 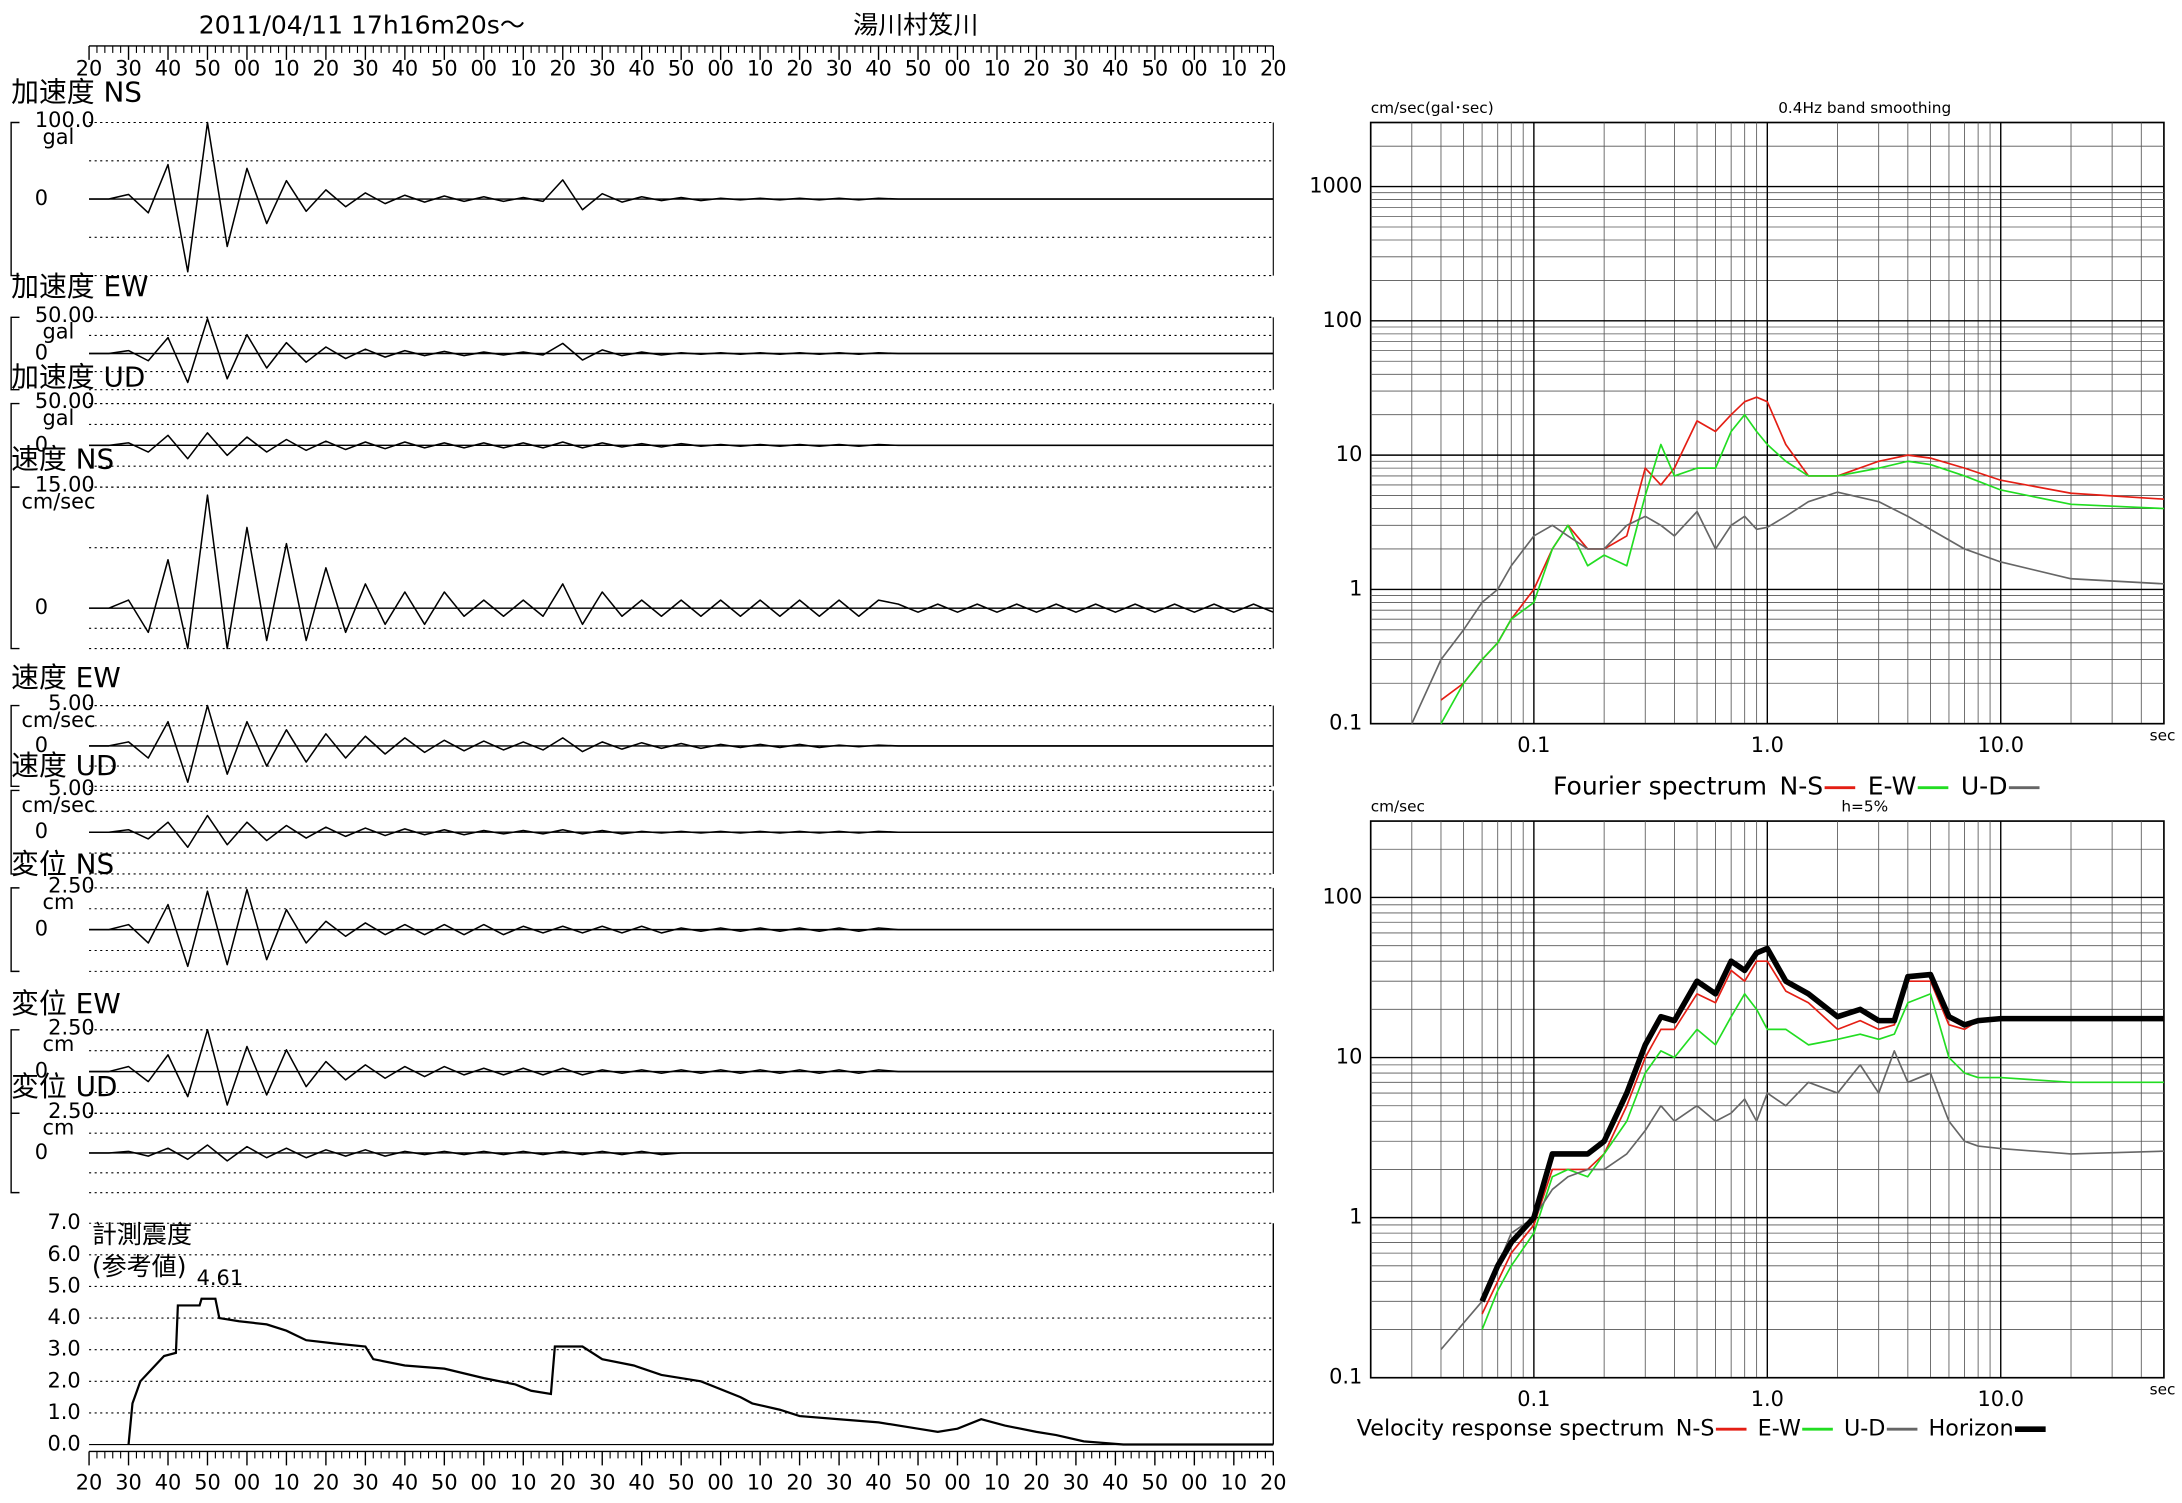 I want to click on y-tick-label: 4.0, so click(x=64, y=1317).